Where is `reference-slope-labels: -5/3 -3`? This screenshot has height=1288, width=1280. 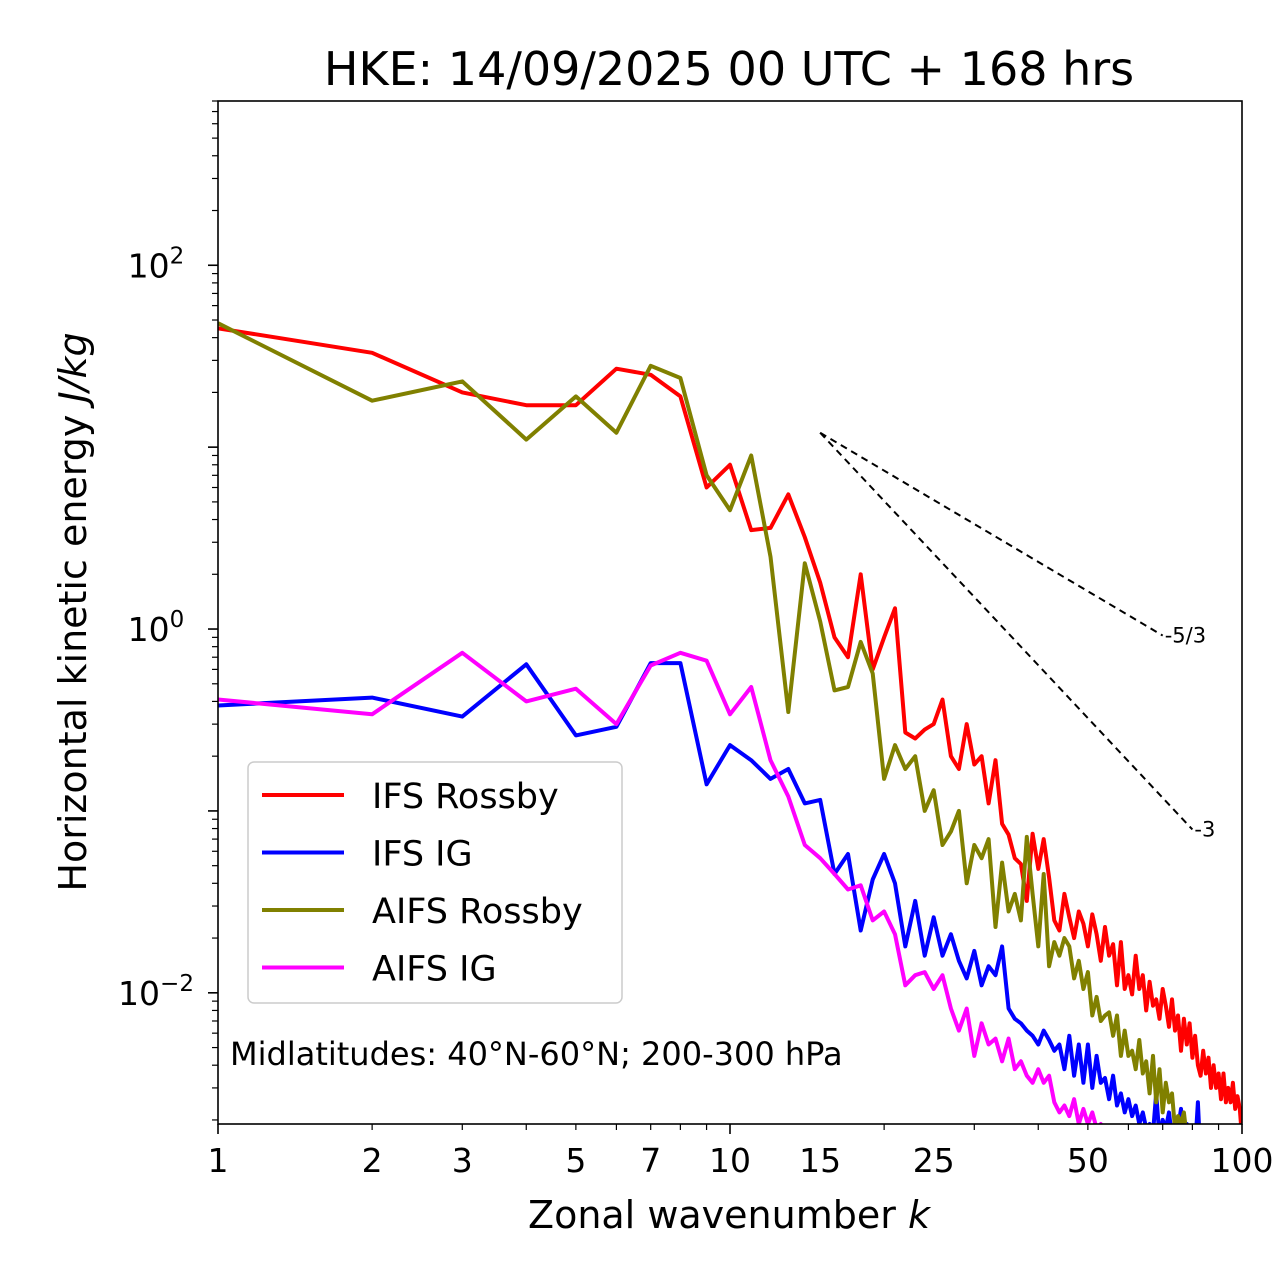
reference-slope-labels: -5/3 -3 is located at coordinates (1190, 733).